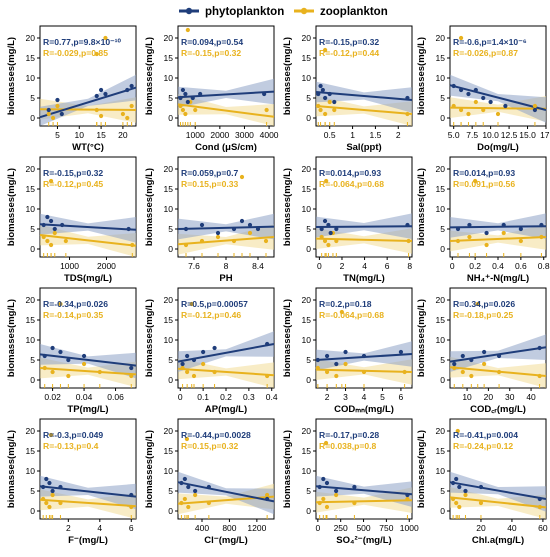 The image size is (550, 557). What do you see at coordinates (75, 53) in the screenshot?
I see `zooplankton-stat: R=-0.029,p=0.85` at bounding box center [75, 53].